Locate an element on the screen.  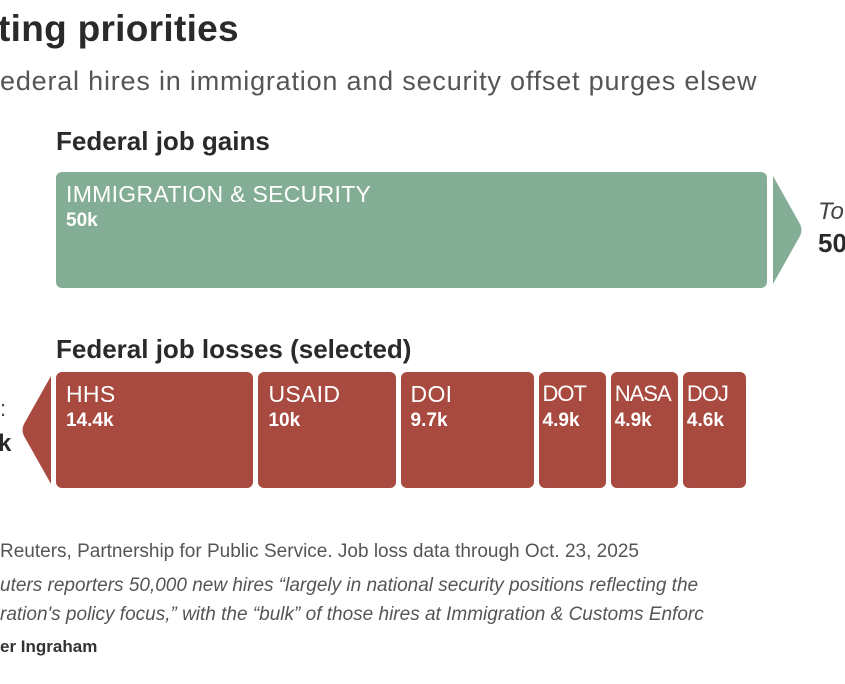
losses-arrow-shape is located at coordinates (36, 430).